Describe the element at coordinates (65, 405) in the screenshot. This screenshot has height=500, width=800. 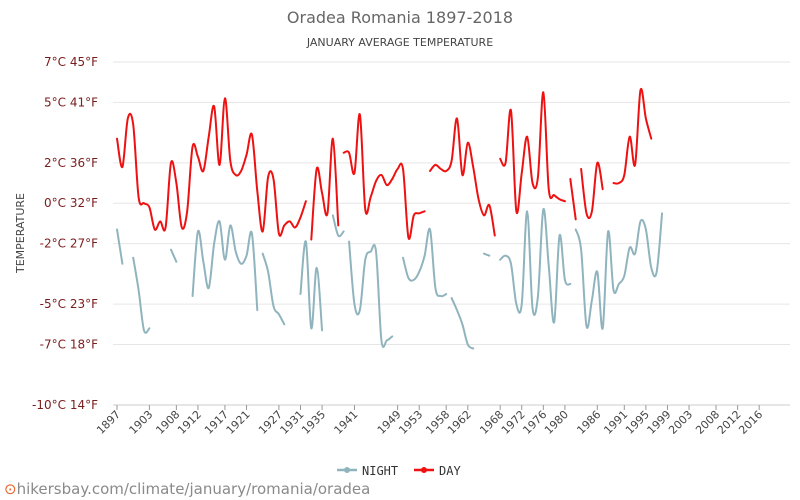
I see `y-tick-label: -10°C 14°F` at that location.